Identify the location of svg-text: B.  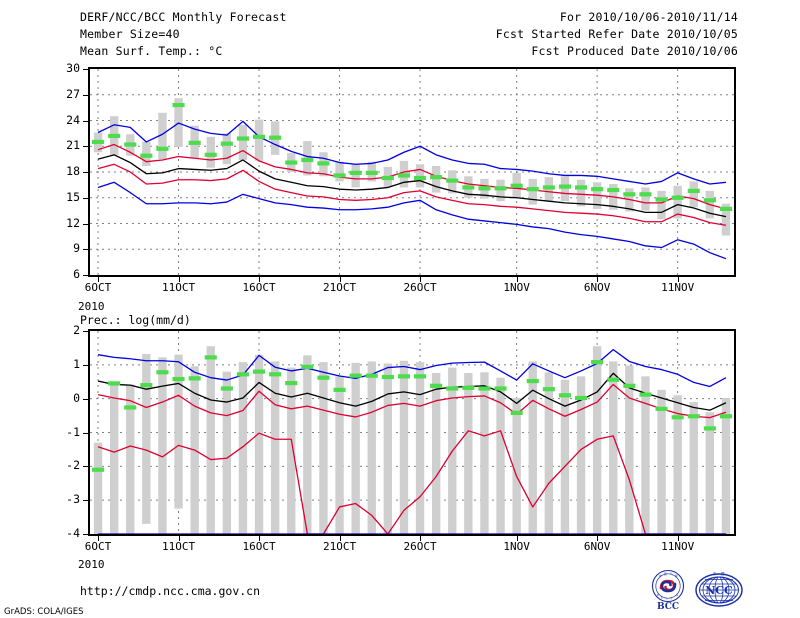
(658, 595).